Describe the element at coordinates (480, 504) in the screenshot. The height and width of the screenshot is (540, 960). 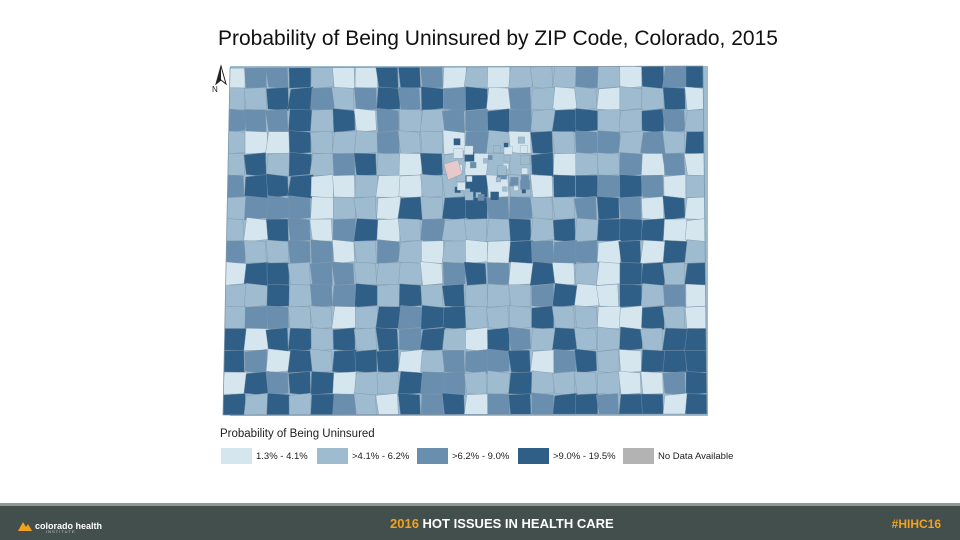
I see `footer-divider` at that location.